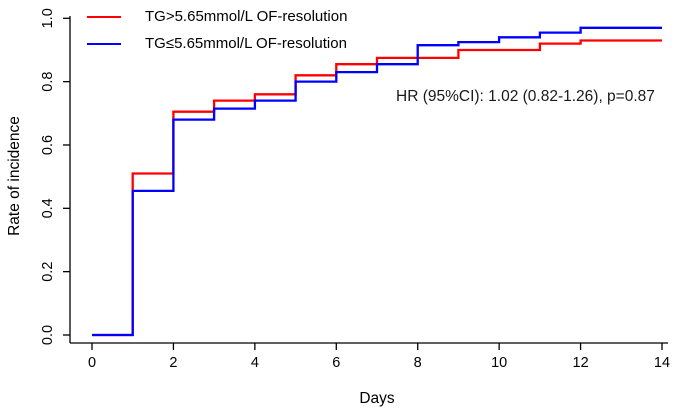 Image resolution: width=685 pixels, height=416 pixels. What do you see at coordinates (525, 96) in the screenshot?
I see `hr-annotation: HR (95%CI): 1.02 (0.82-1.26), p=0.87` at bounding box center [525, 96].